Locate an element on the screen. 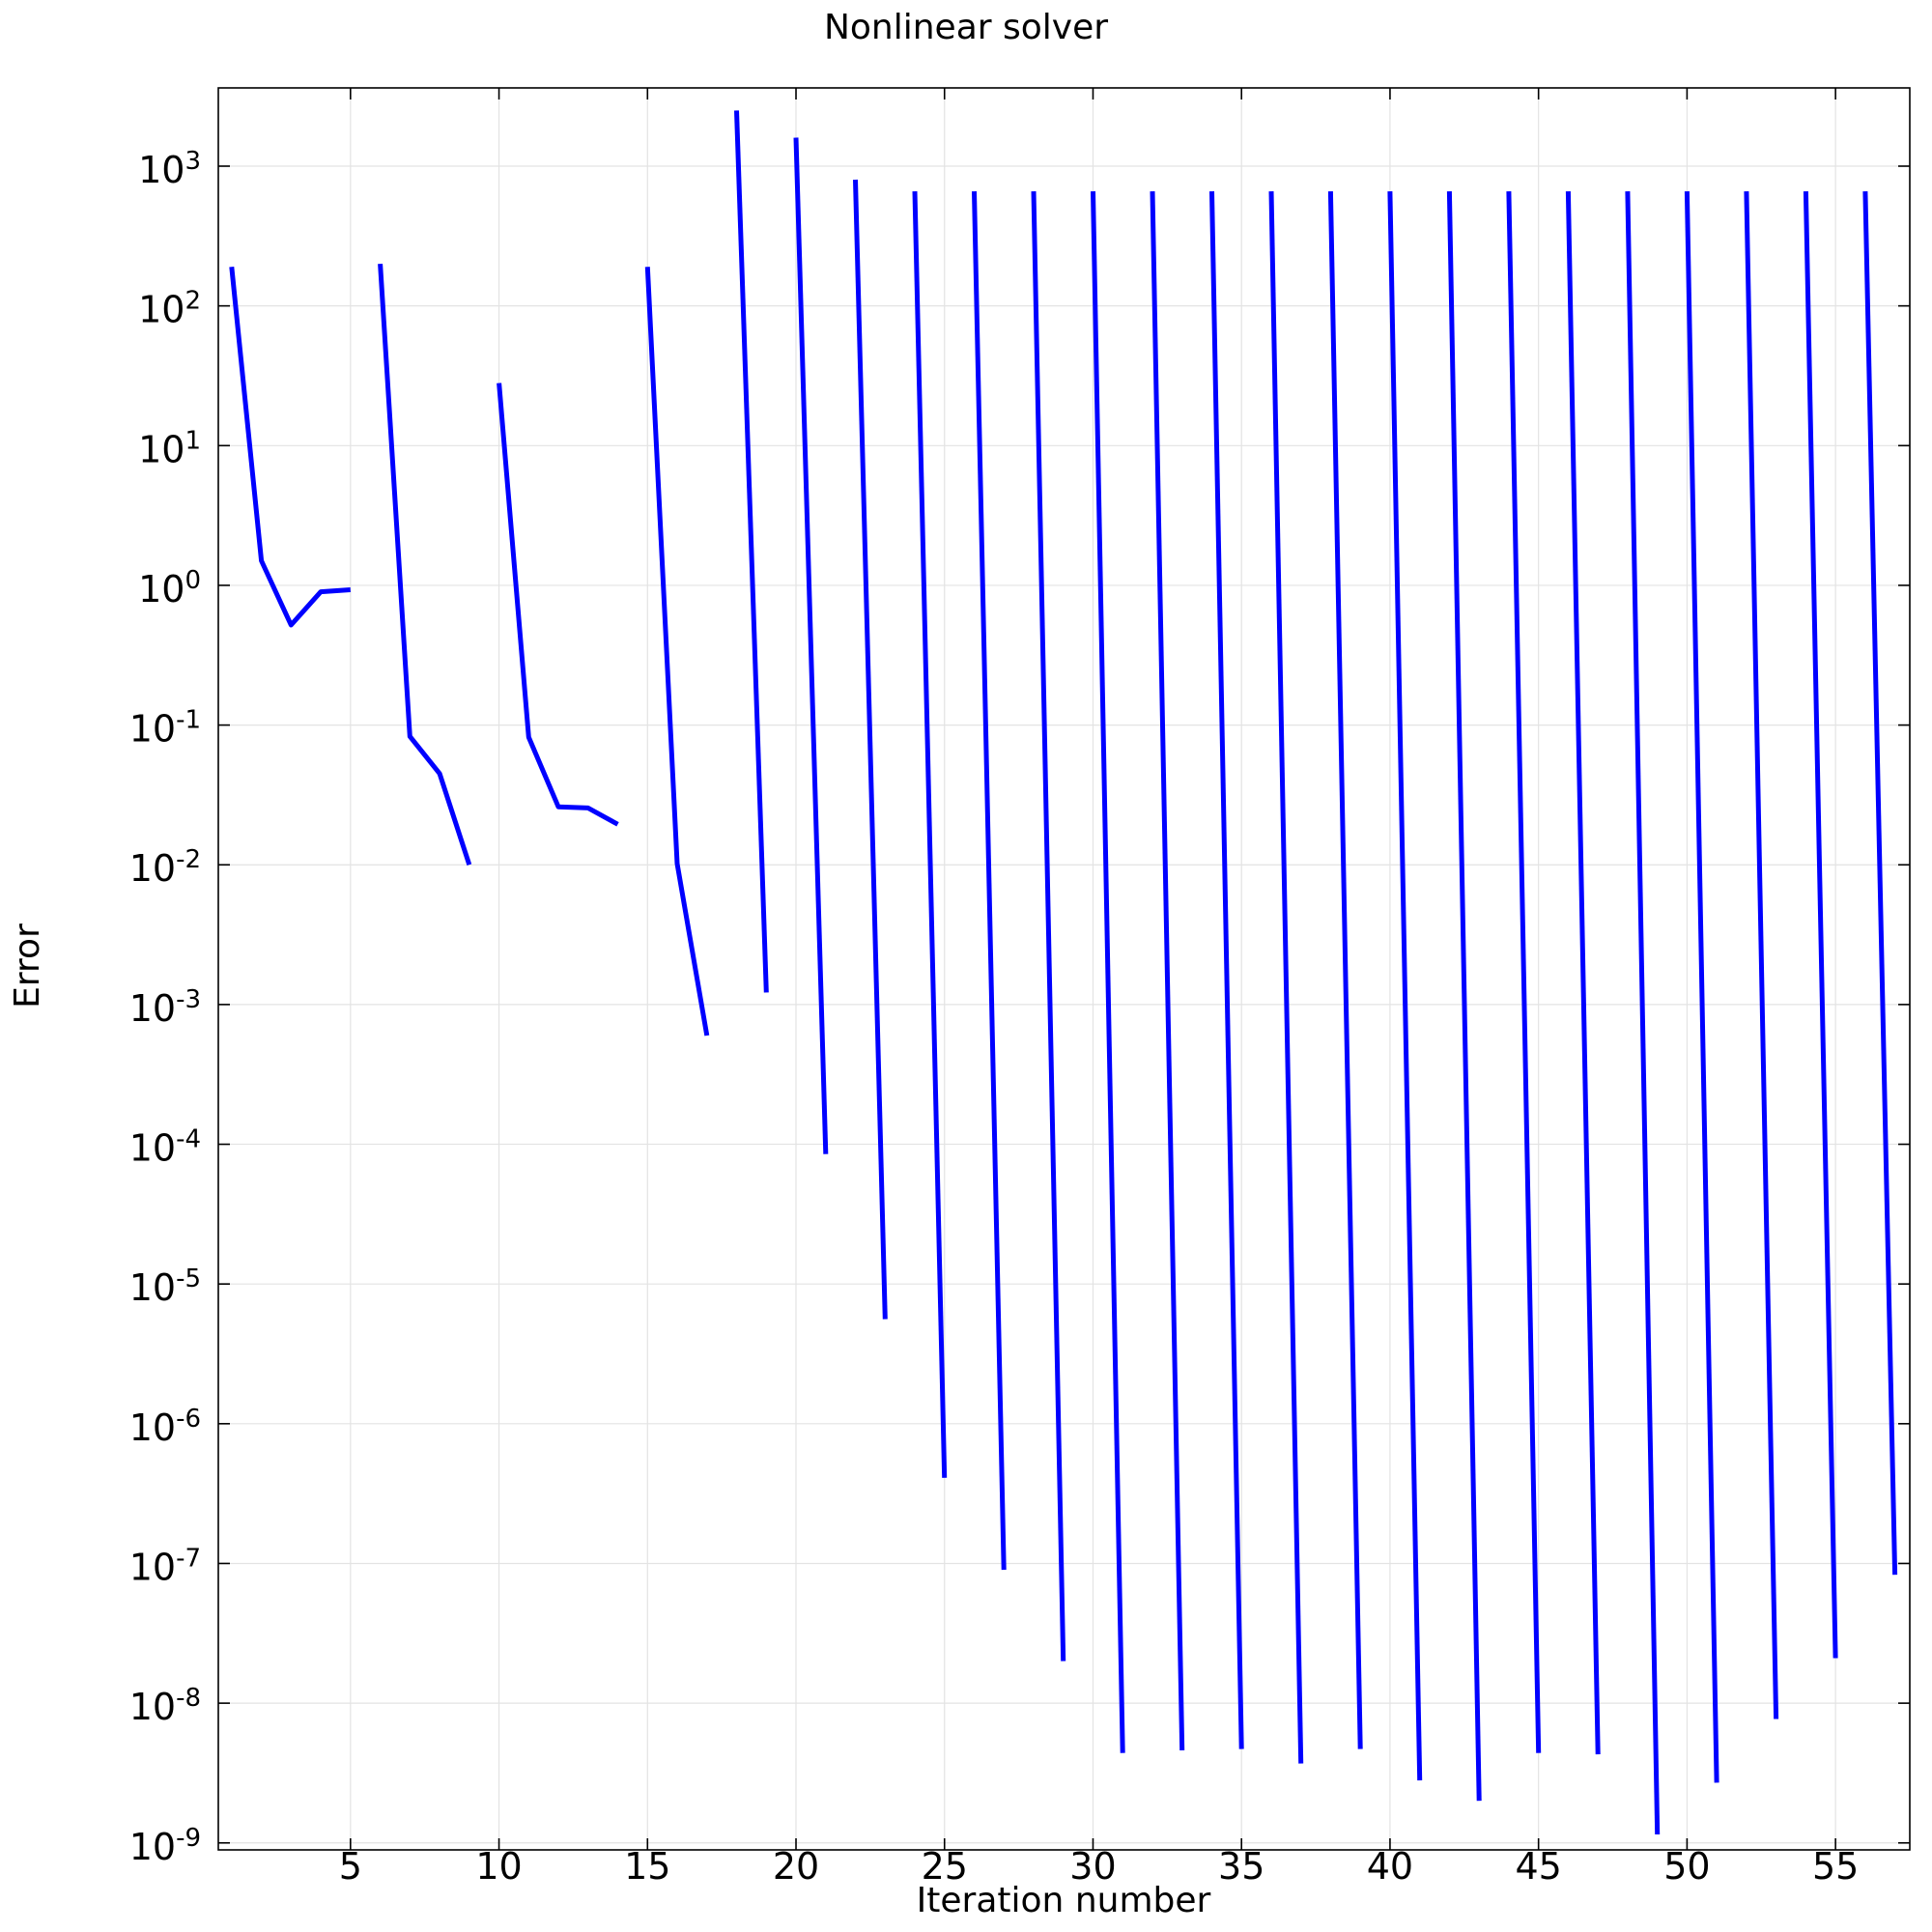 This screenshot has width=1932, height=1932. y-tick-label: 10⁻⁶ is located at coordinates (165, 1427).